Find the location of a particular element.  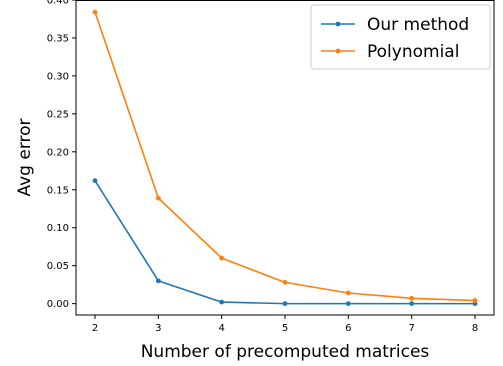

x-tick-label: 4 is located at coordinates (221, 328).